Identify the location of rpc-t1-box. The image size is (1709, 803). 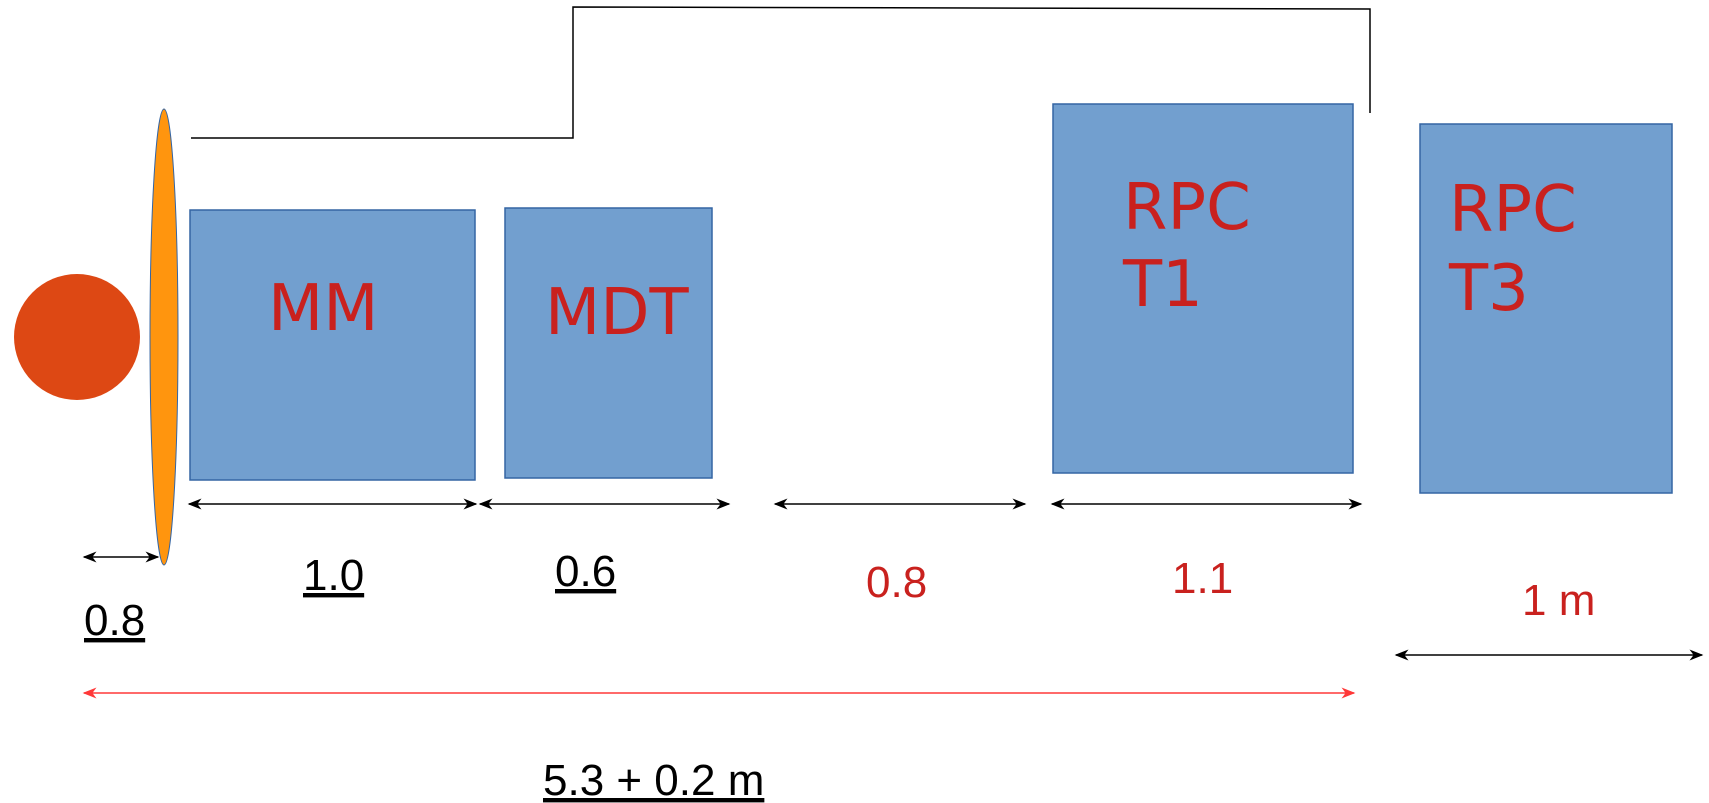
(1203, 288).